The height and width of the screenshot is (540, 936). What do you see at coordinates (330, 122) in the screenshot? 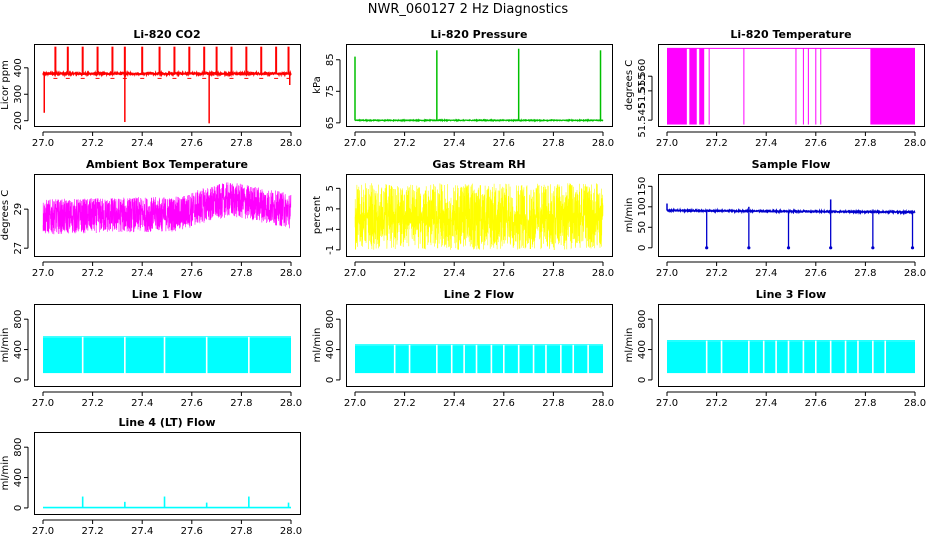
I see `y-tick-label: 65` at bounding box center [330, 122].